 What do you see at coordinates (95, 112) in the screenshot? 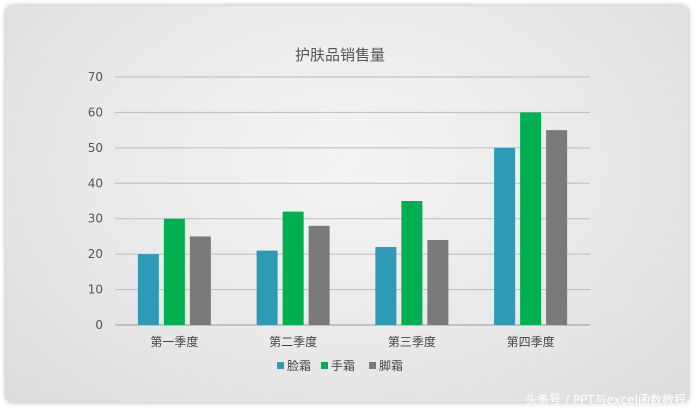
I see `y-tick-label: 60` at bounding box center [95, 112].